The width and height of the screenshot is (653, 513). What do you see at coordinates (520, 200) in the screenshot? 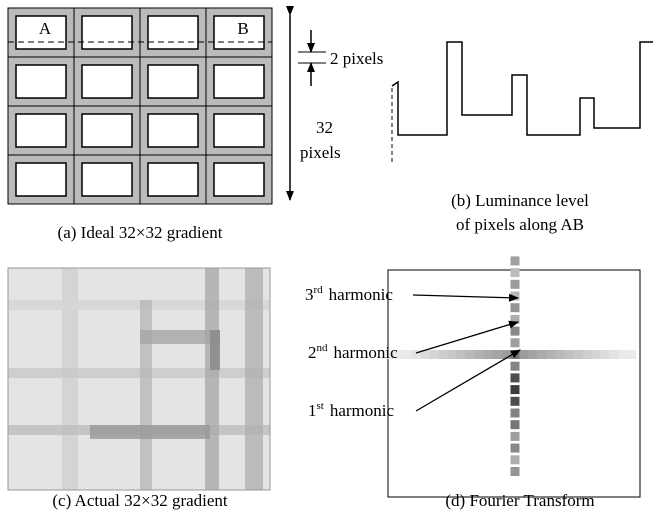
I see `caption-b: (b) Luminance level` at bounding box center [520, 200].